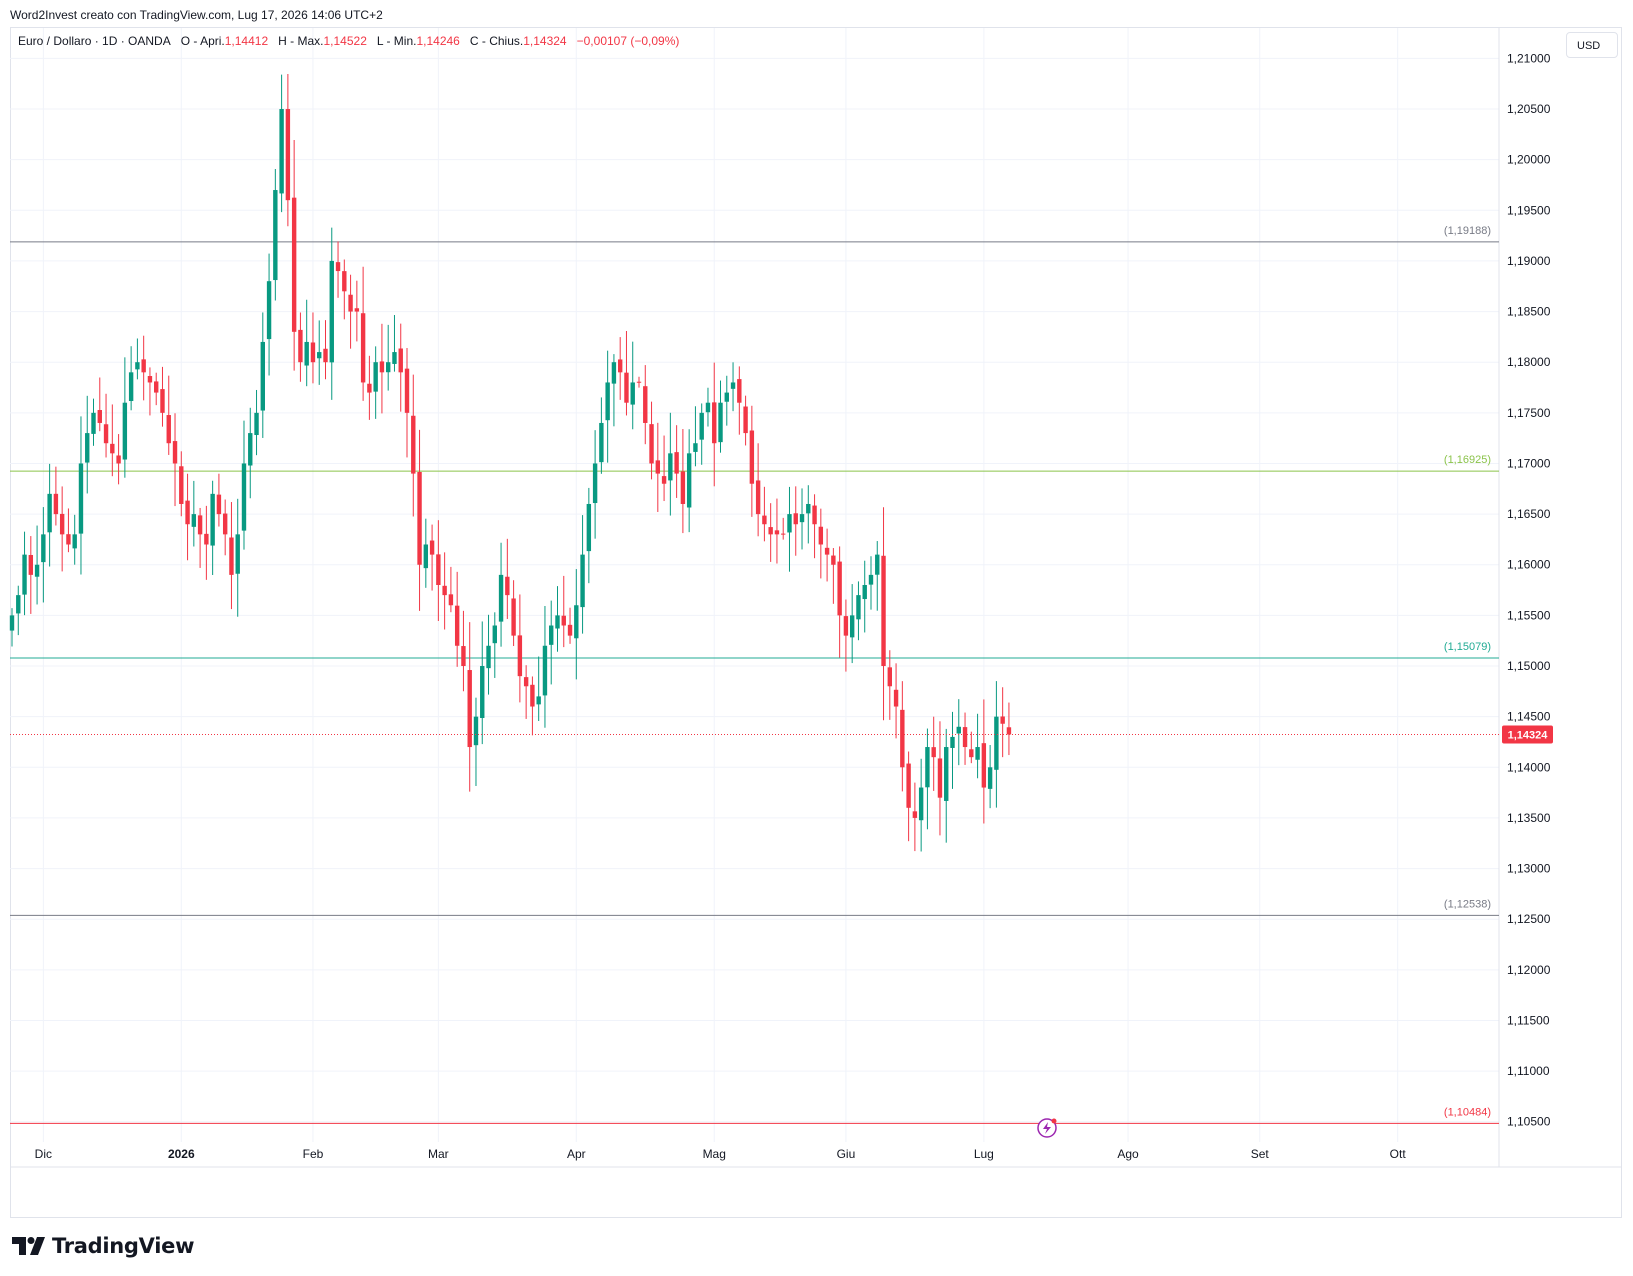 The width and height of the screenshot is (1633, 1276). Describe the element at coordinates (438, 41) in the screenshot. I see `legend-low-value: 1,14246` at that location.